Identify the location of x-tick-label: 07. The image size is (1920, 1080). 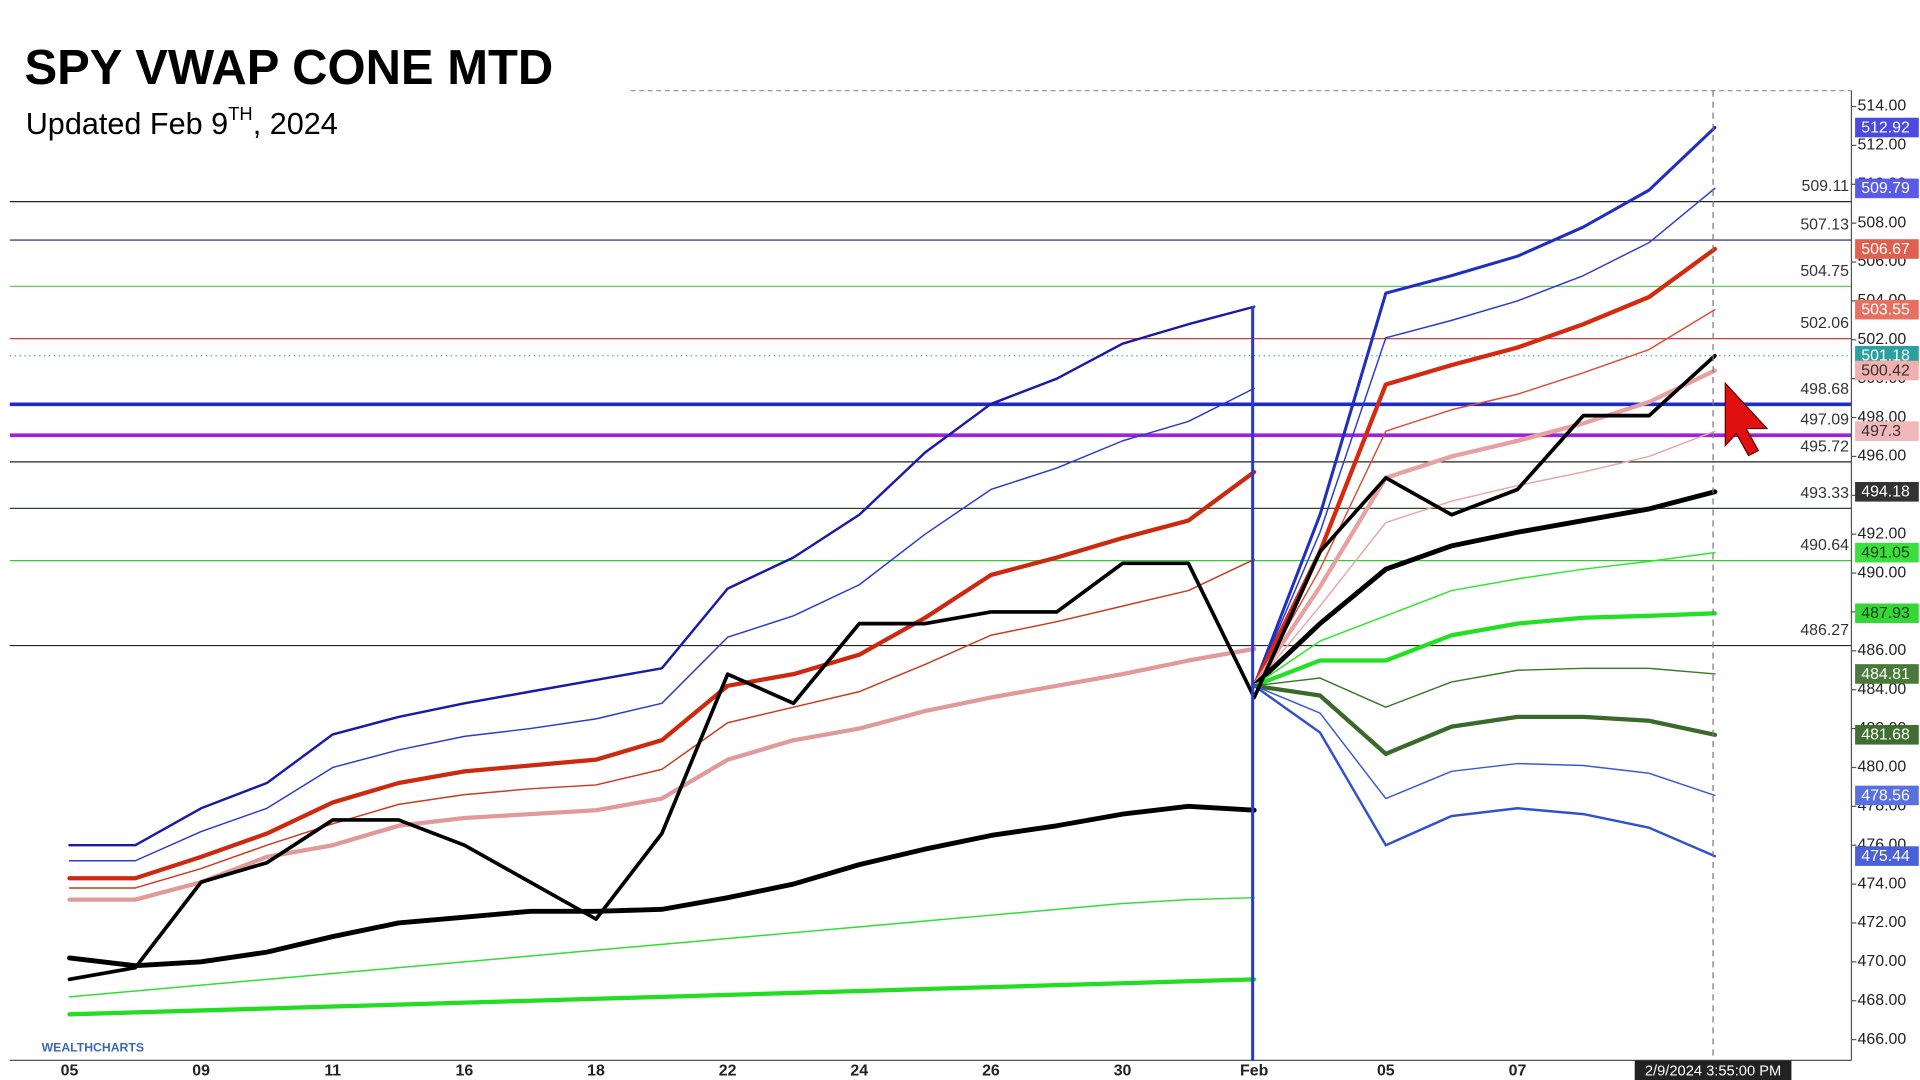
(1518, 1071).